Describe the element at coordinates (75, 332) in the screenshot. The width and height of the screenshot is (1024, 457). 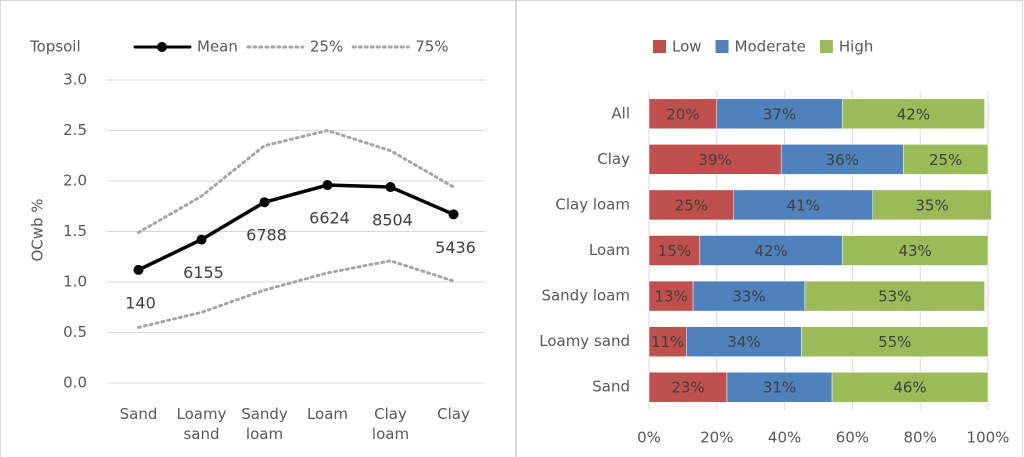
I see `y-tick-label: 0.5` at that location.